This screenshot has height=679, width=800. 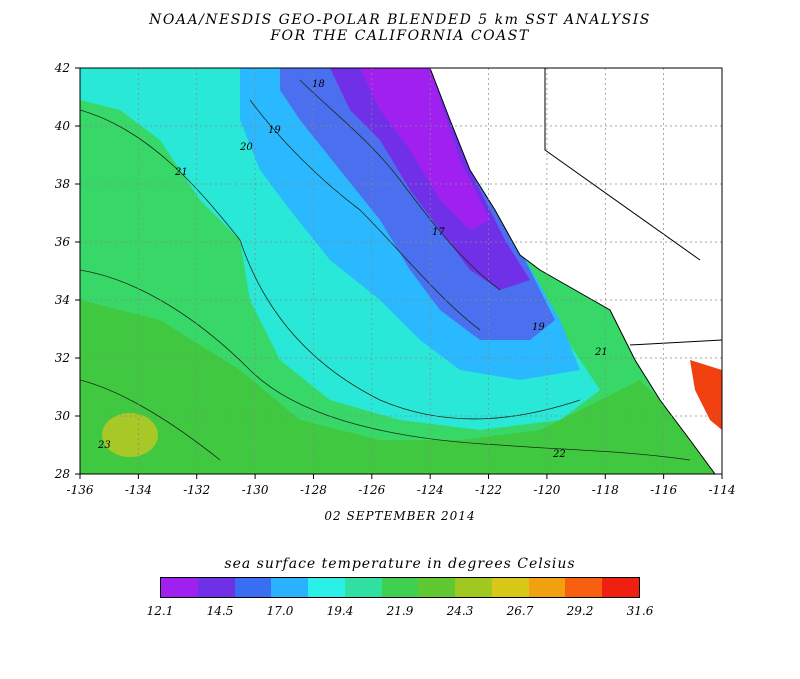 What do you see at coordinates (706, 395) in the screenshot?
I see `gulf-warm-water` at bounding box center [706, 395].